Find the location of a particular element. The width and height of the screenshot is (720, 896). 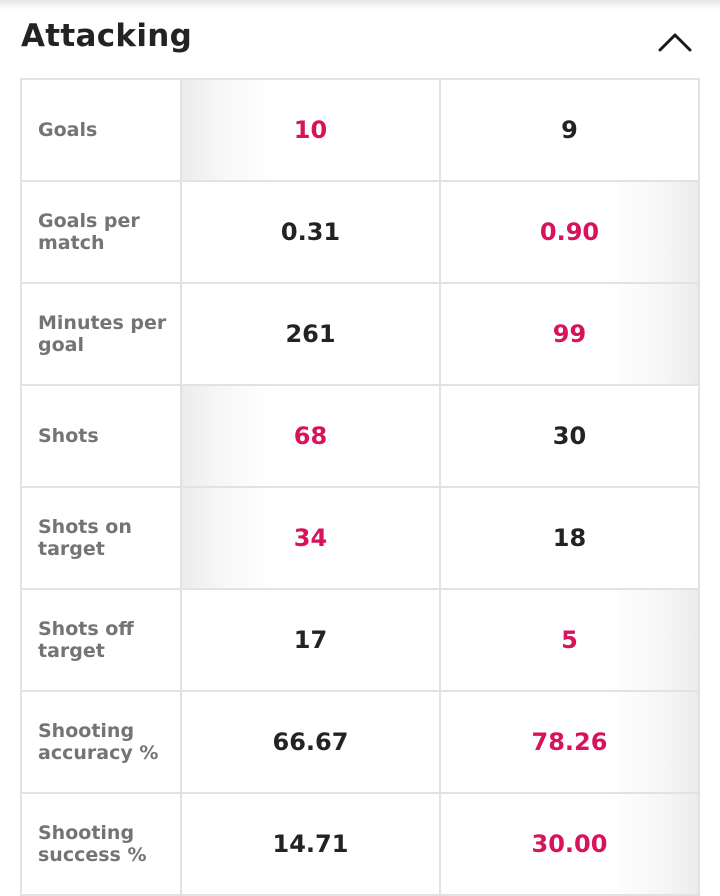

stat-row: Goals per match 0.31 0.90 is located at coordinates (361, 233).